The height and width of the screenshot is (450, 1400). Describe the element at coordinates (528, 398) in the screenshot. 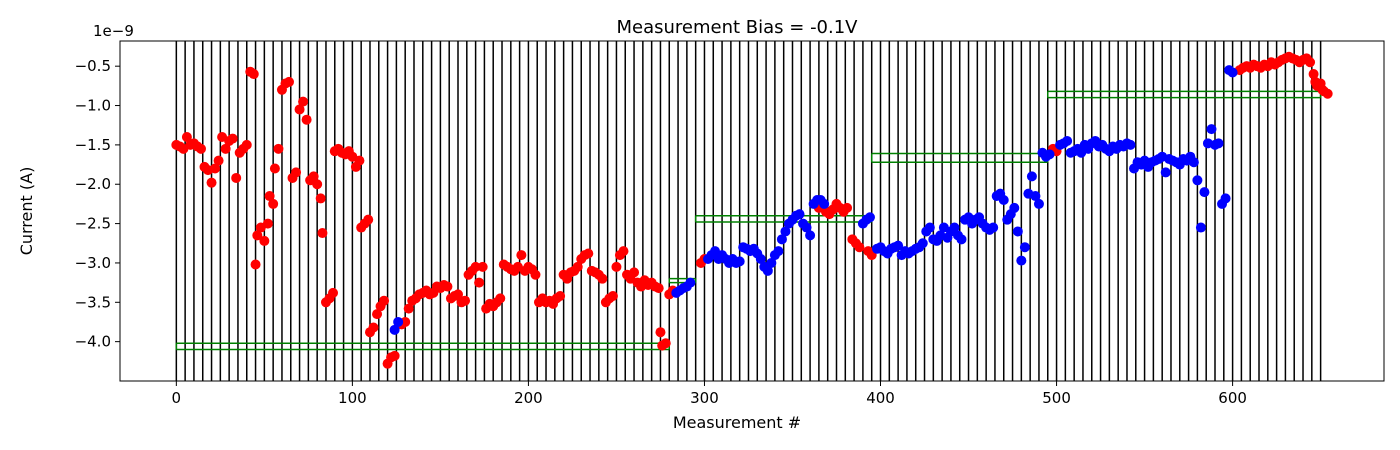

I see `x-tick-label: 200` at that location.